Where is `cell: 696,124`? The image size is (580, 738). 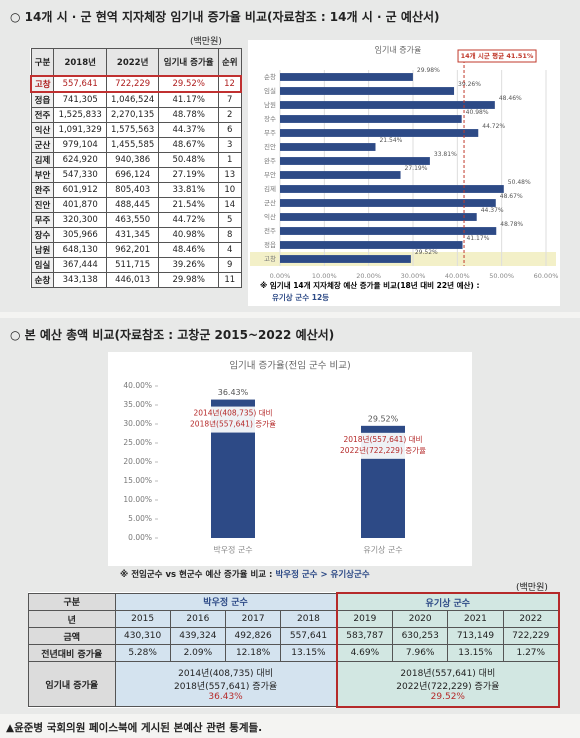 cell: 696,124 is located at coordinates (132, 175).